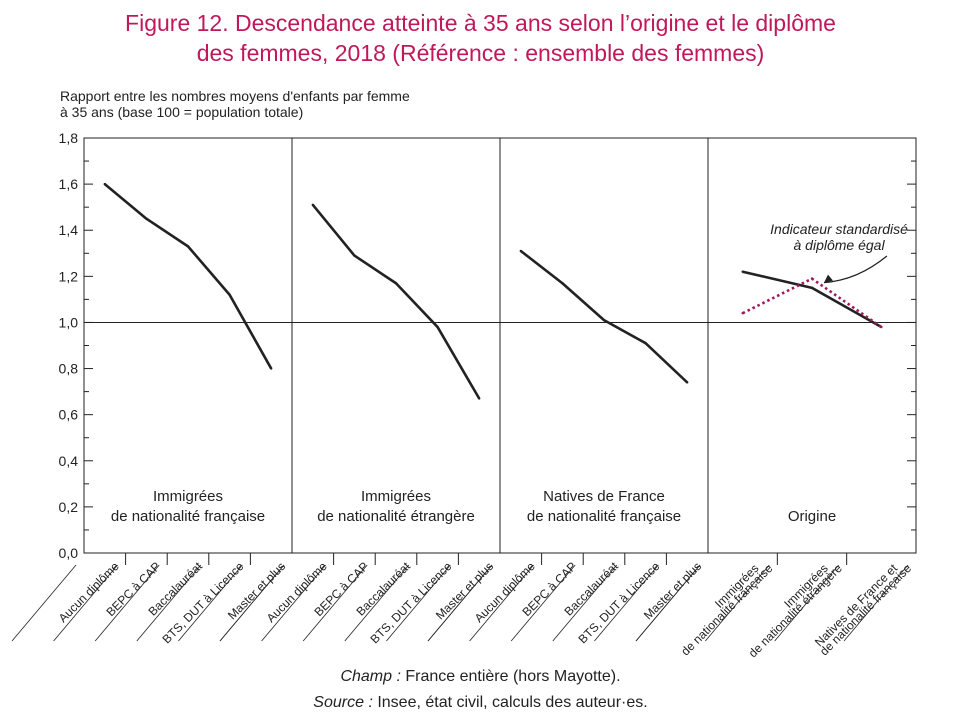 Image resolution: width=961 pixels, height=727 pixels. I want to click on y-tick-label: 1,0, so click(69, 322).